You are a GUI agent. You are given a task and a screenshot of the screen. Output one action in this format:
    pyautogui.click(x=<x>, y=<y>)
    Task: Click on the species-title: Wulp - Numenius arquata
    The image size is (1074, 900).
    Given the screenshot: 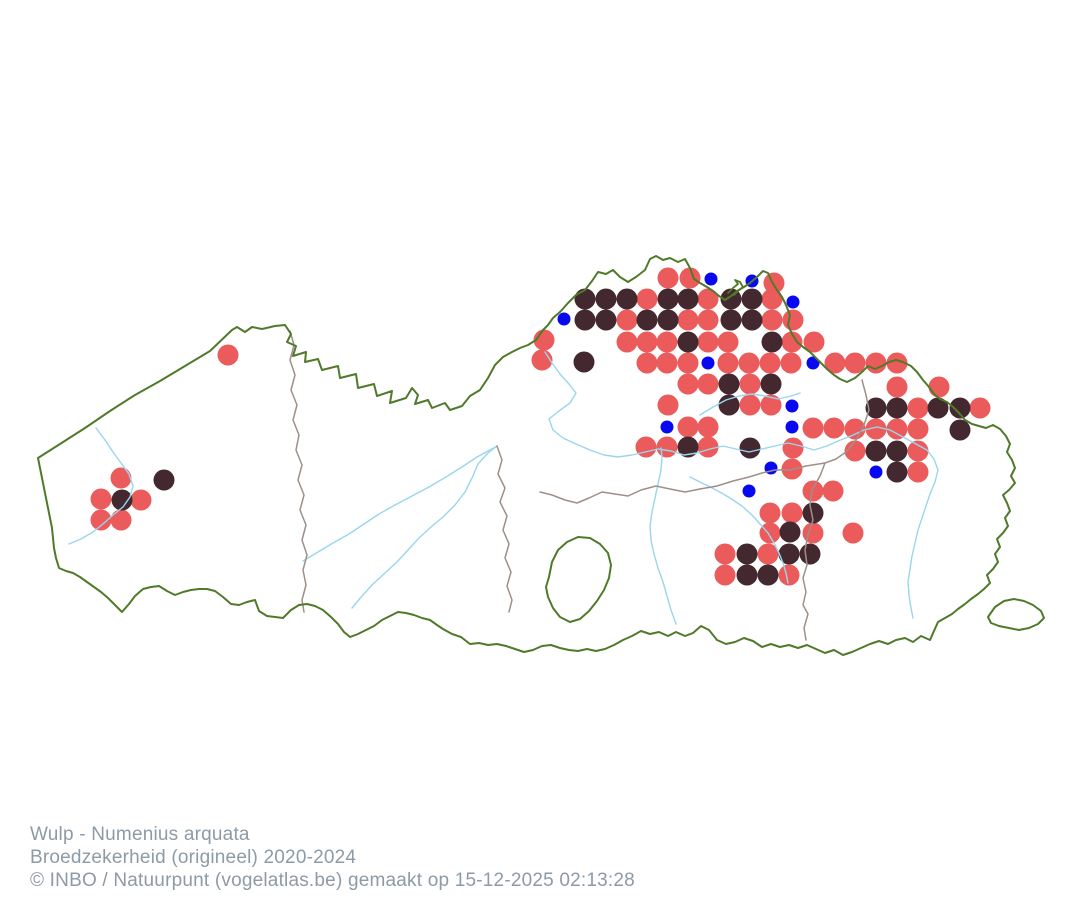 What is the action you would take?
    pyautogui.click(x=140, y=834)
    